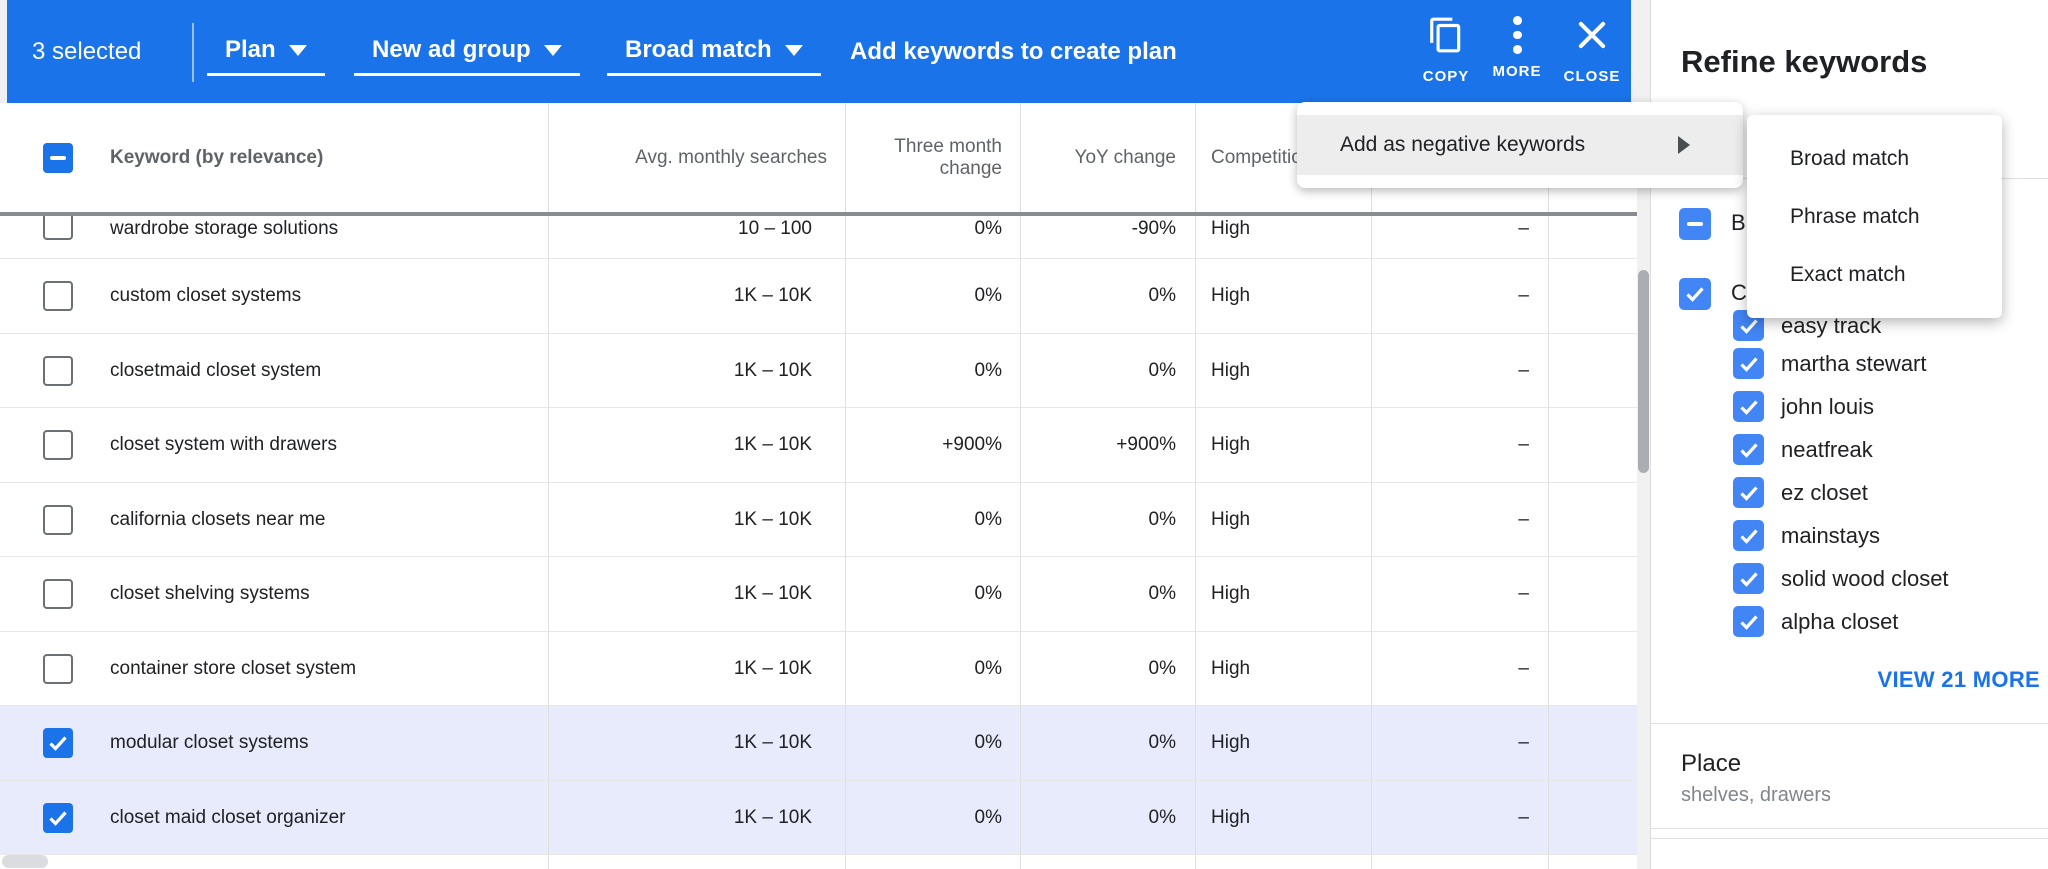  Describe the element at coordinates (948, 157) in the screenshot. I see `header-three-month-change: Three month change` at that location.